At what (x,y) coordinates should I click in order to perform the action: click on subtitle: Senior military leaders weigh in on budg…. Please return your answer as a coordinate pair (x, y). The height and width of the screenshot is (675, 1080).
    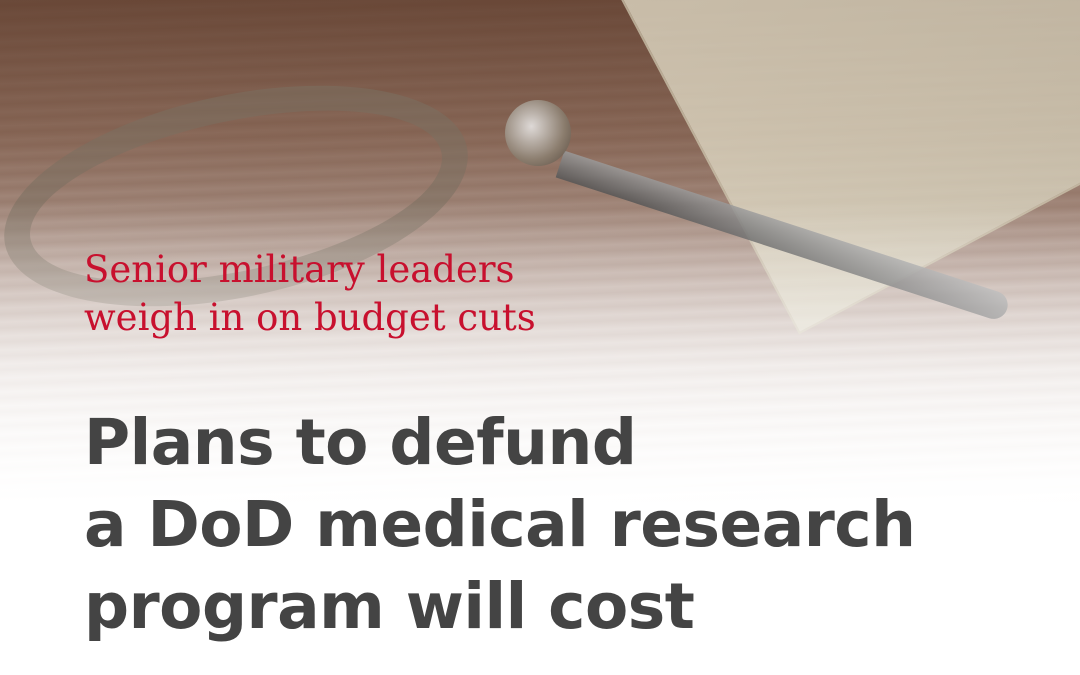
    Looking at the image, I should click on (310, 294).